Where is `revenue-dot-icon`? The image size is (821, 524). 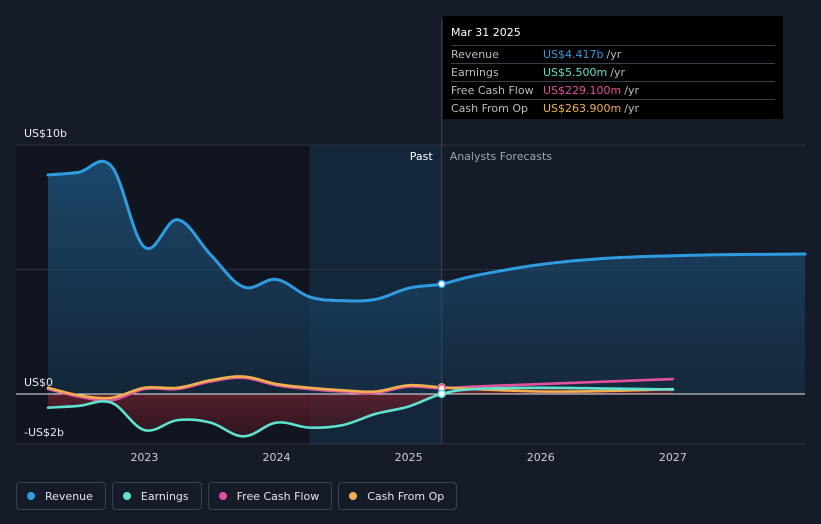 revenue-dot-icon is located at coordinates (31, 496).